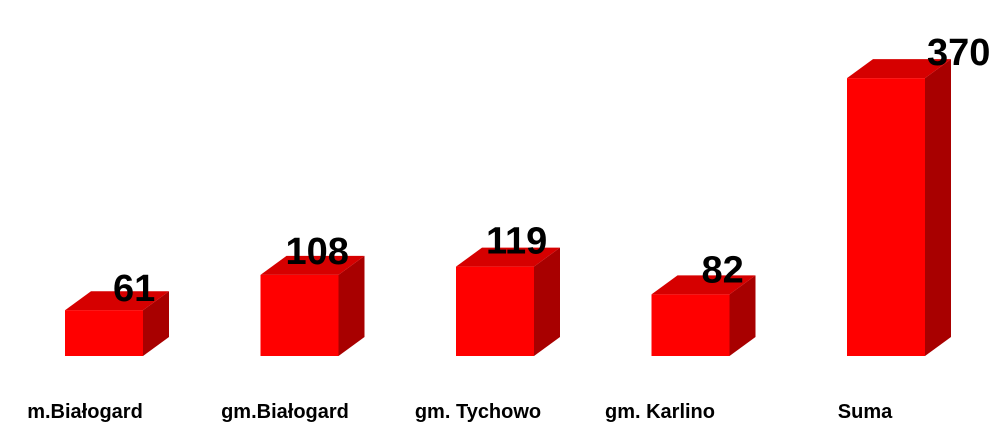 This screenshot has height=429, width=995. I want to click on data-label-4: 82, so click(723, 270).